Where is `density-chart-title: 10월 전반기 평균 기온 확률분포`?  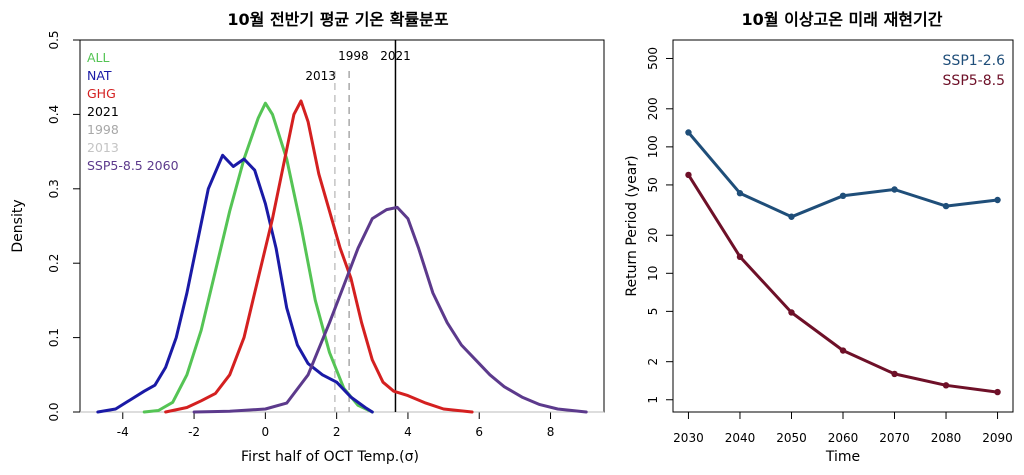 density-chart-title: 10월 전반기 평균 기온 확률분포 is located at coordinates (337, 19).